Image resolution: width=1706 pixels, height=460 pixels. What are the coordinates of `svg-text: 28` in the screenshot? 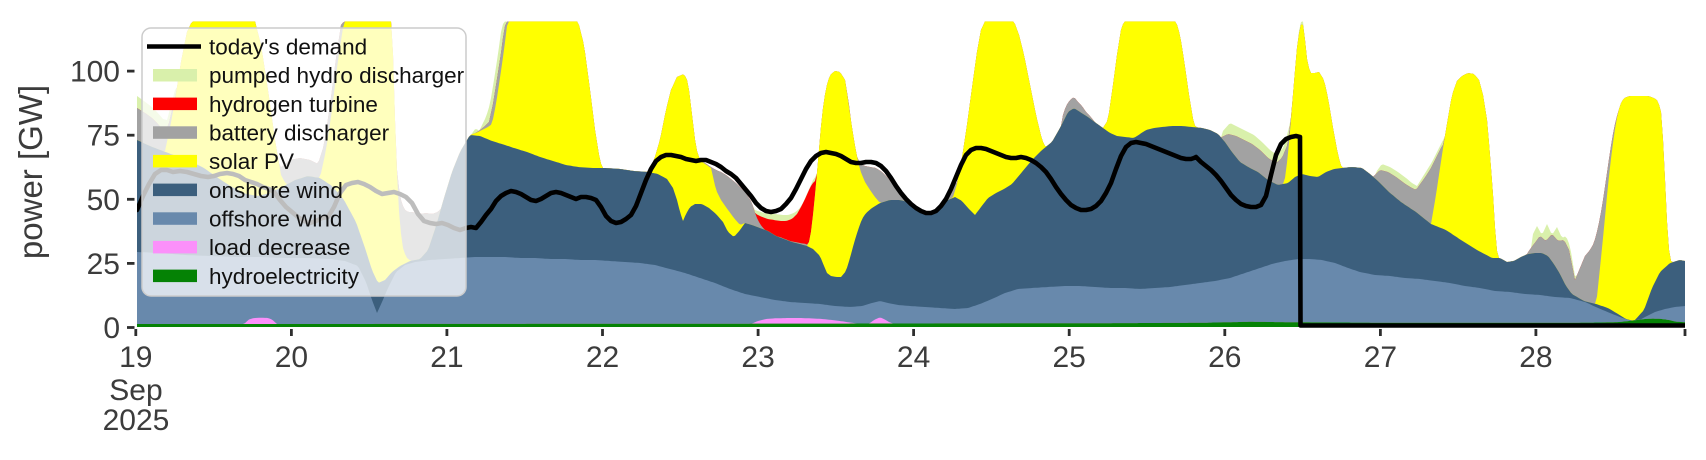 It's located at (1535, 357).